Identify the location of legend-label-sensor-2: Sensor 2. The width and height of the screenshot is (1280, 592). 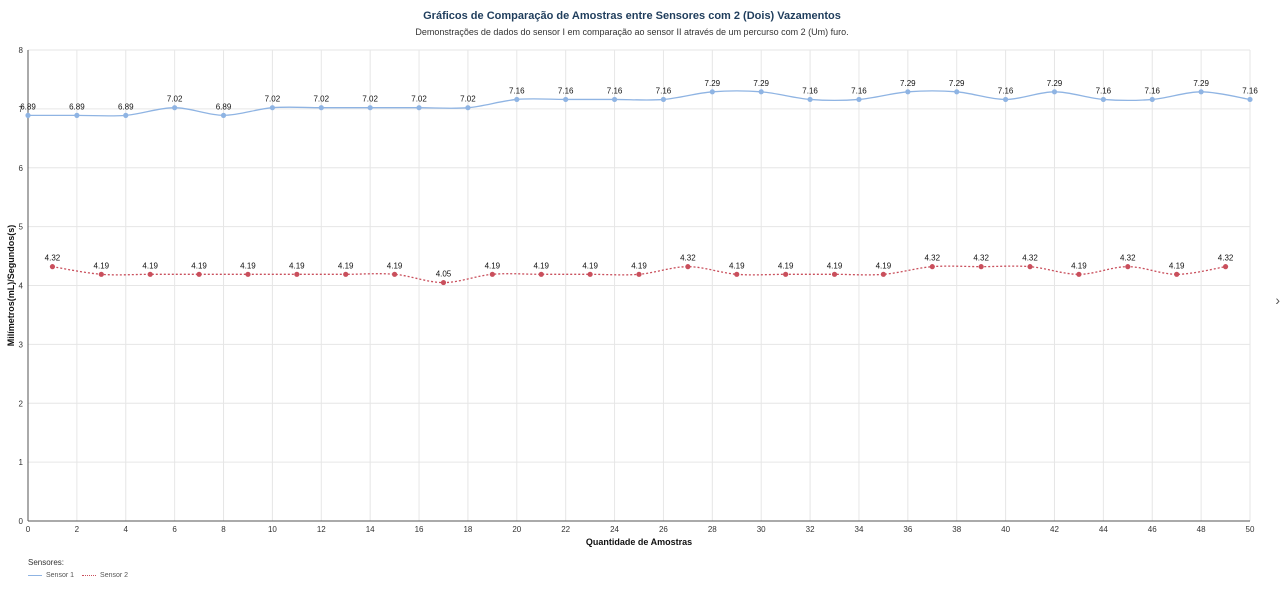
(114, 575).